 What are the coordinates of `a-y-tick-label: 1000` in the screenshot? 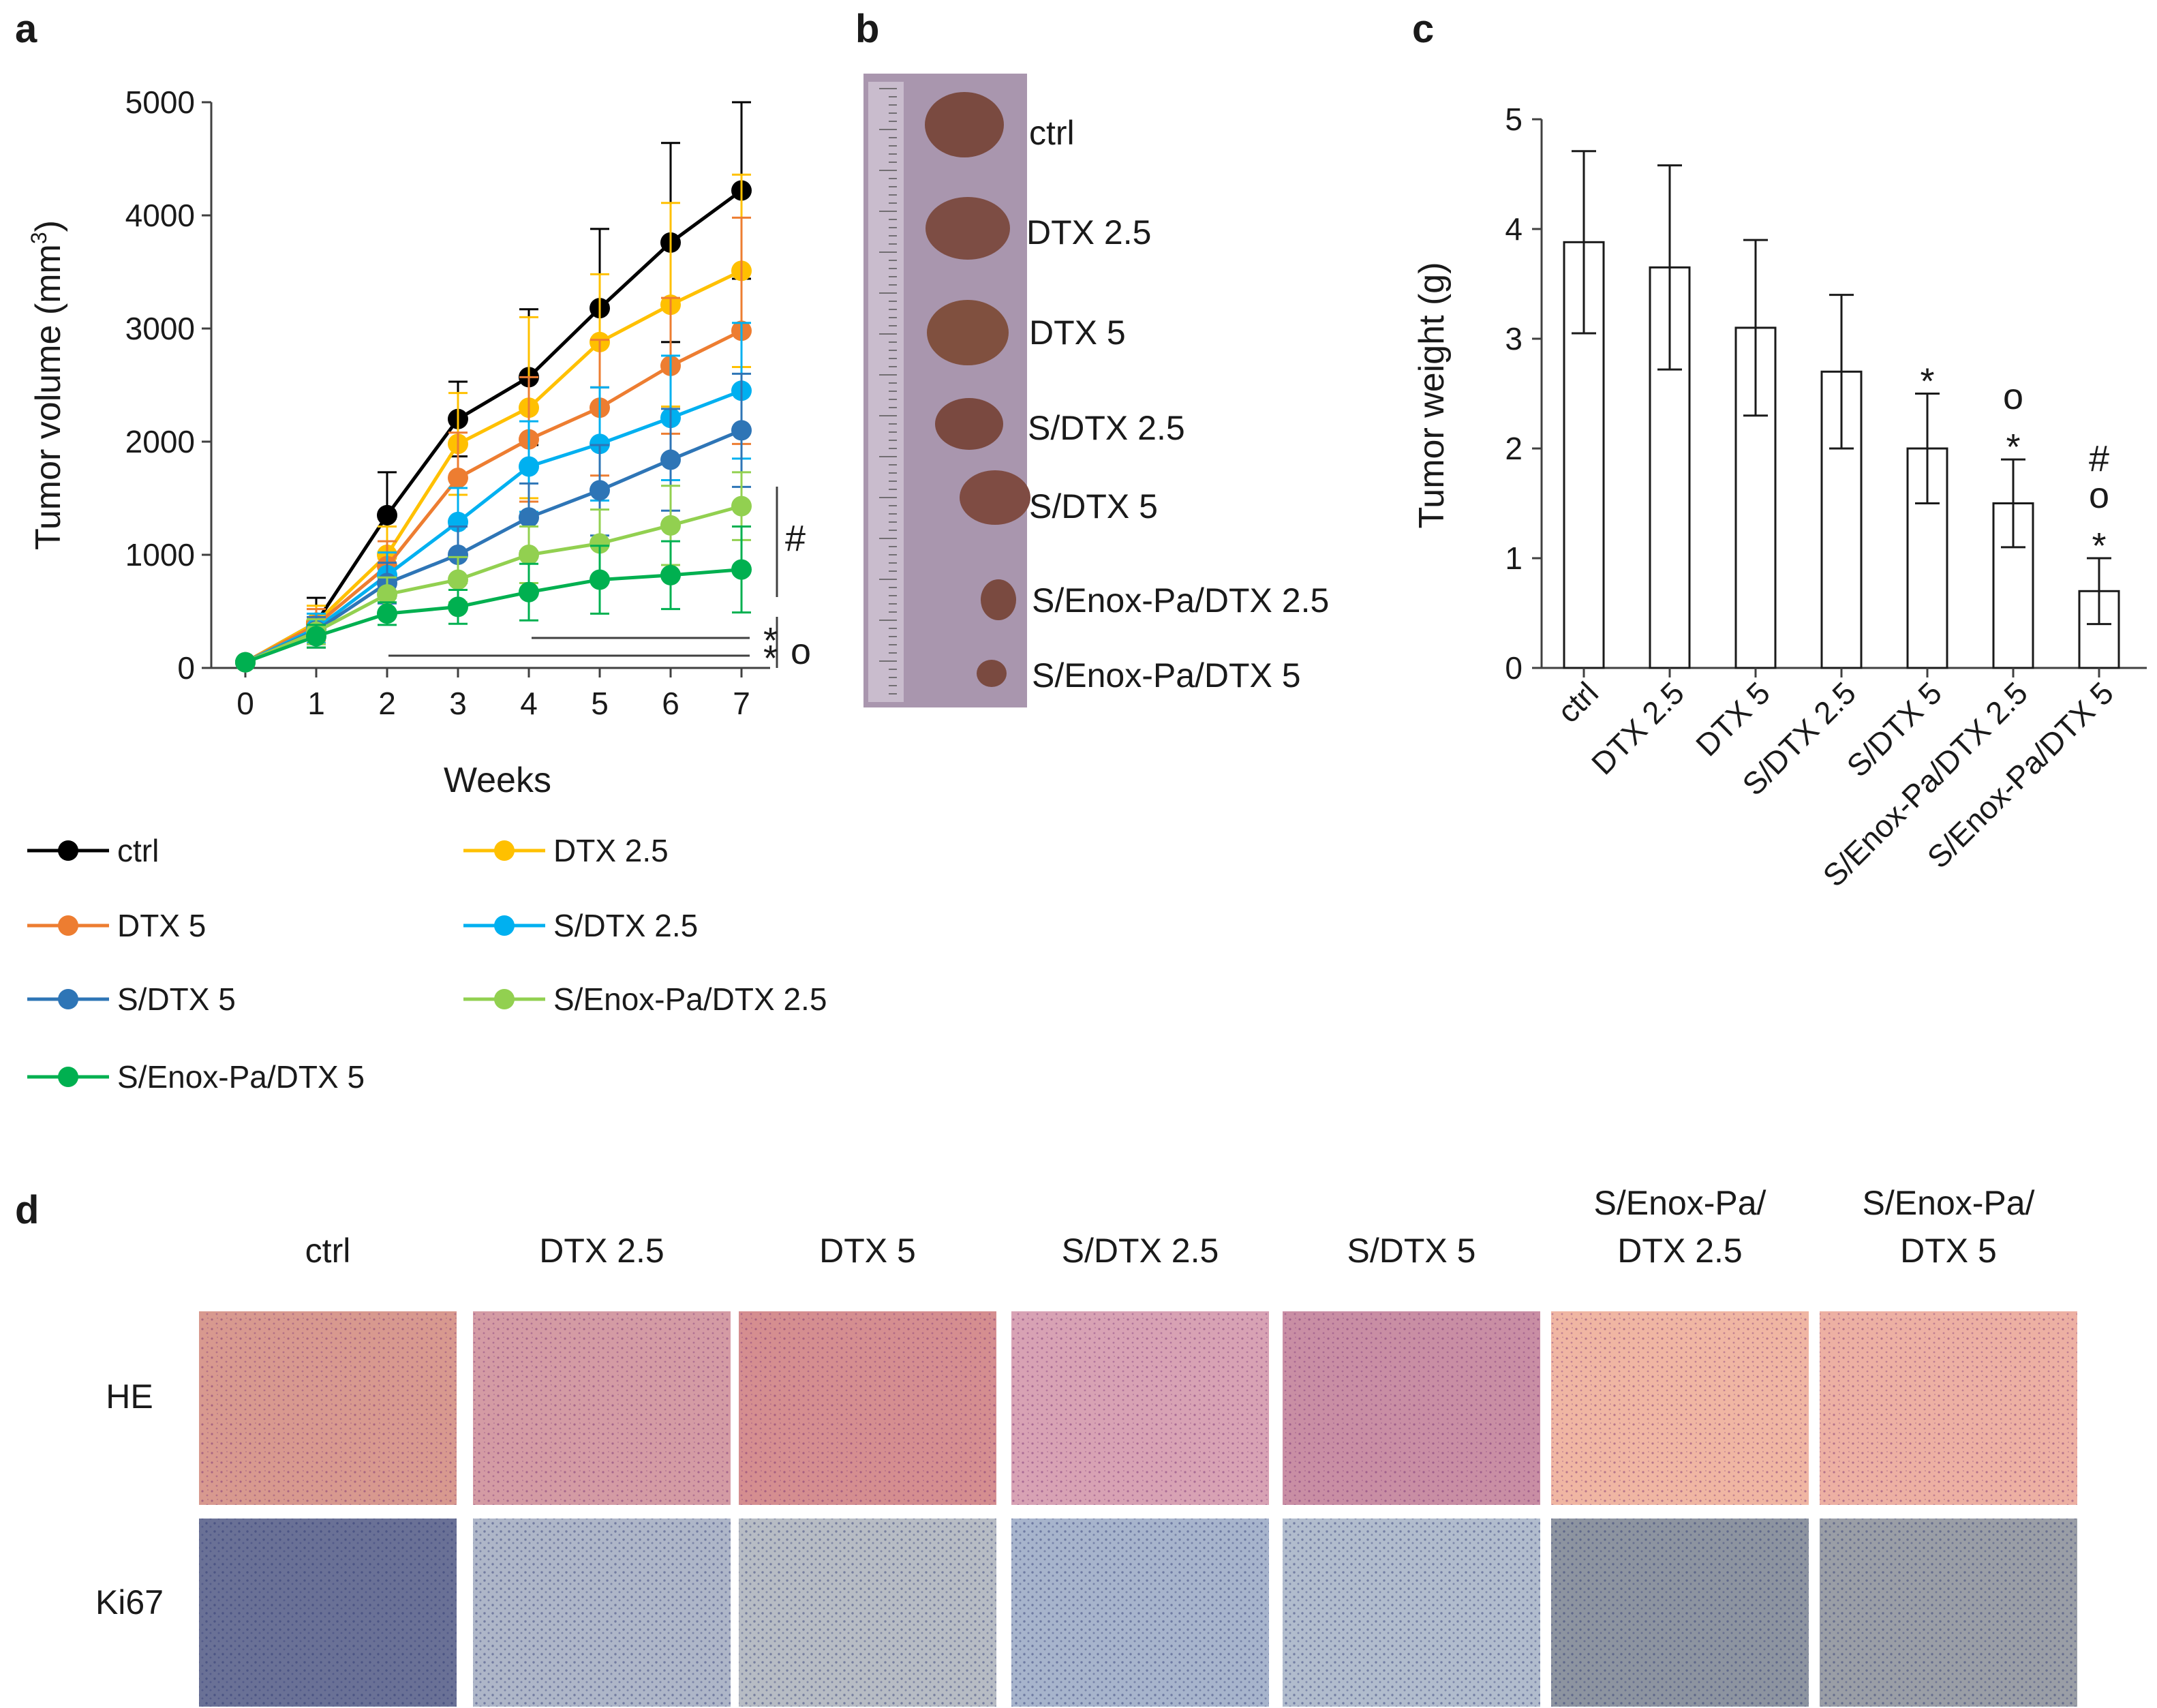 It's located at (160, 555).